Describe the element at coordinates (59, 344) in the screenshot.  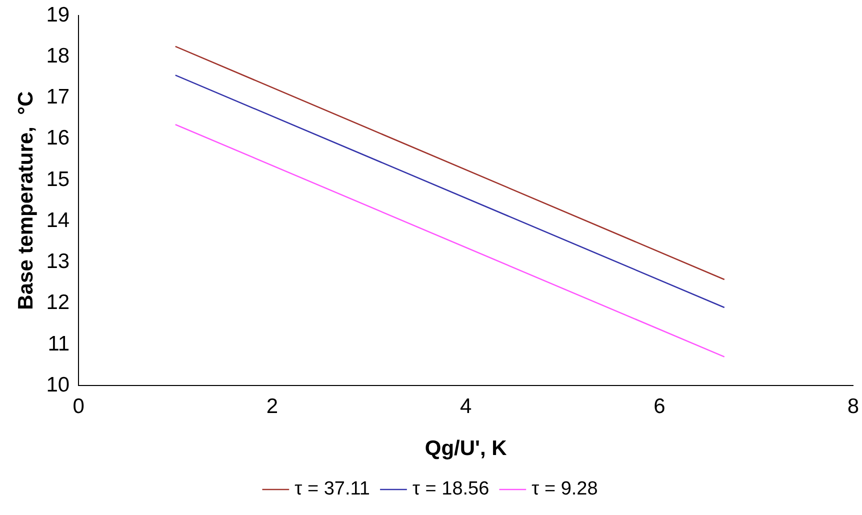
I see `y-tick-label: 11` at that location.